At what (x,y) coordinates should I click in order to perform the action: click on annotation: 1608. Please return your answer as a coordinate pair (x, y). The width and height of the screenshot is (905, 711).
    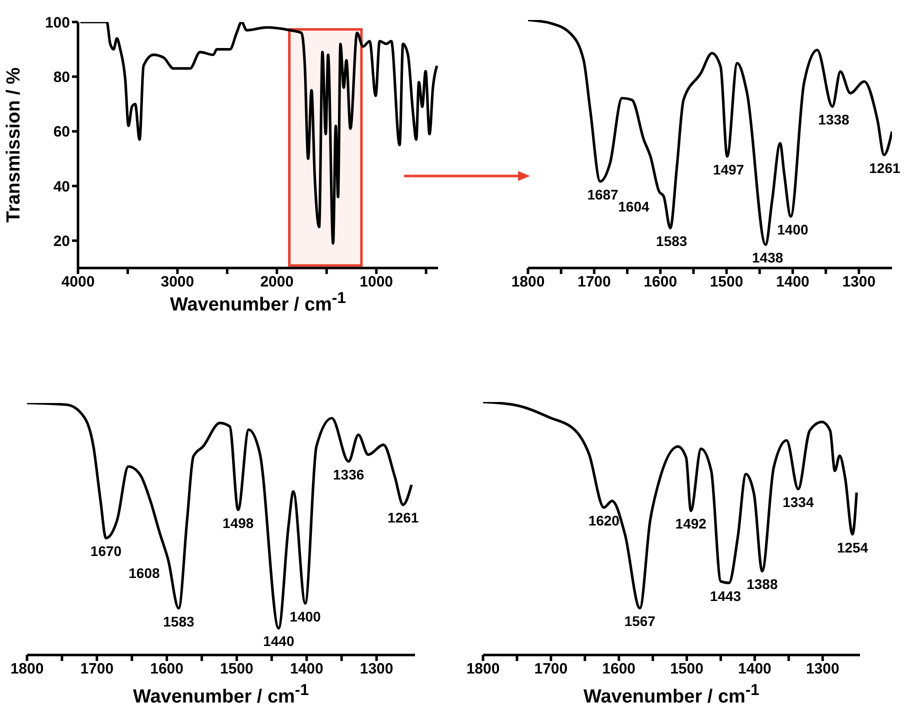
    Looking at the image, I should click on (144, 572).